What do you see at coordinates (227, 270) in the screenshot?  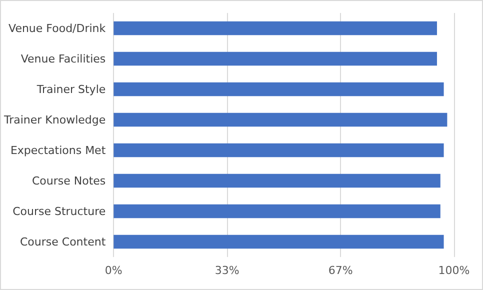 I see `x-tick-label: 33%` at bounding box center [227, 270].